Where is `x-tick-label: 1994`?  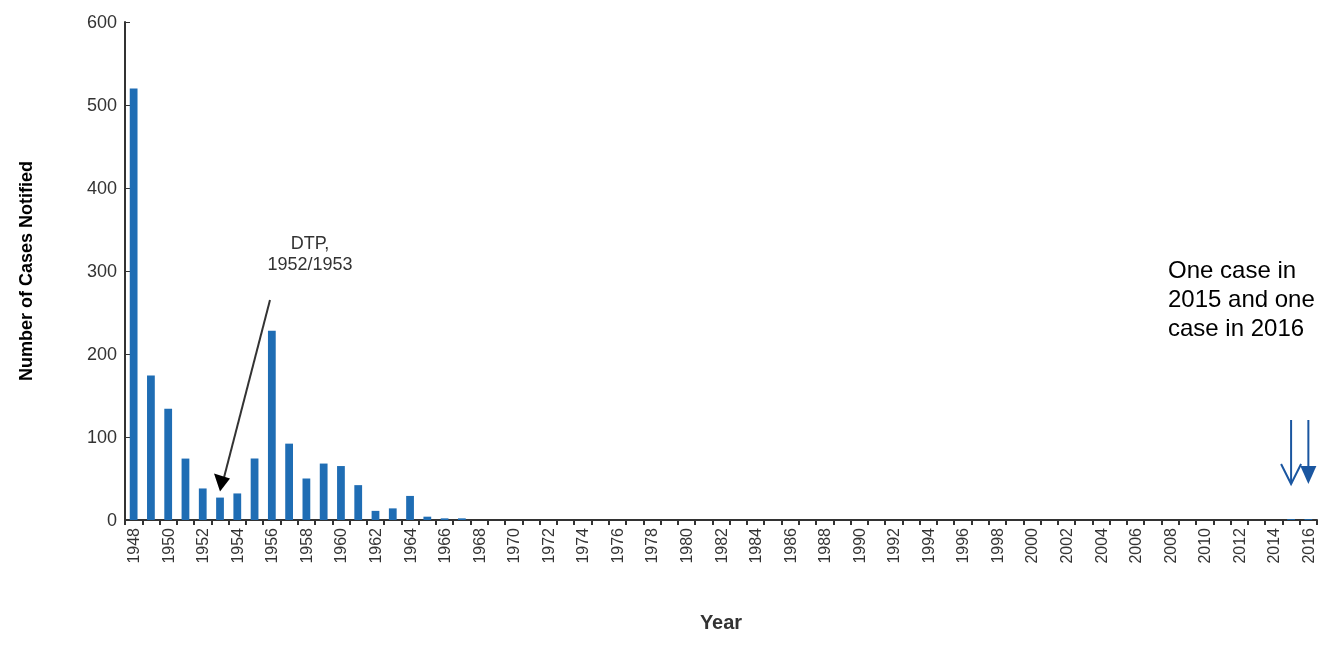
x-tick-label: 1994 is located at coordinates (928, 545).